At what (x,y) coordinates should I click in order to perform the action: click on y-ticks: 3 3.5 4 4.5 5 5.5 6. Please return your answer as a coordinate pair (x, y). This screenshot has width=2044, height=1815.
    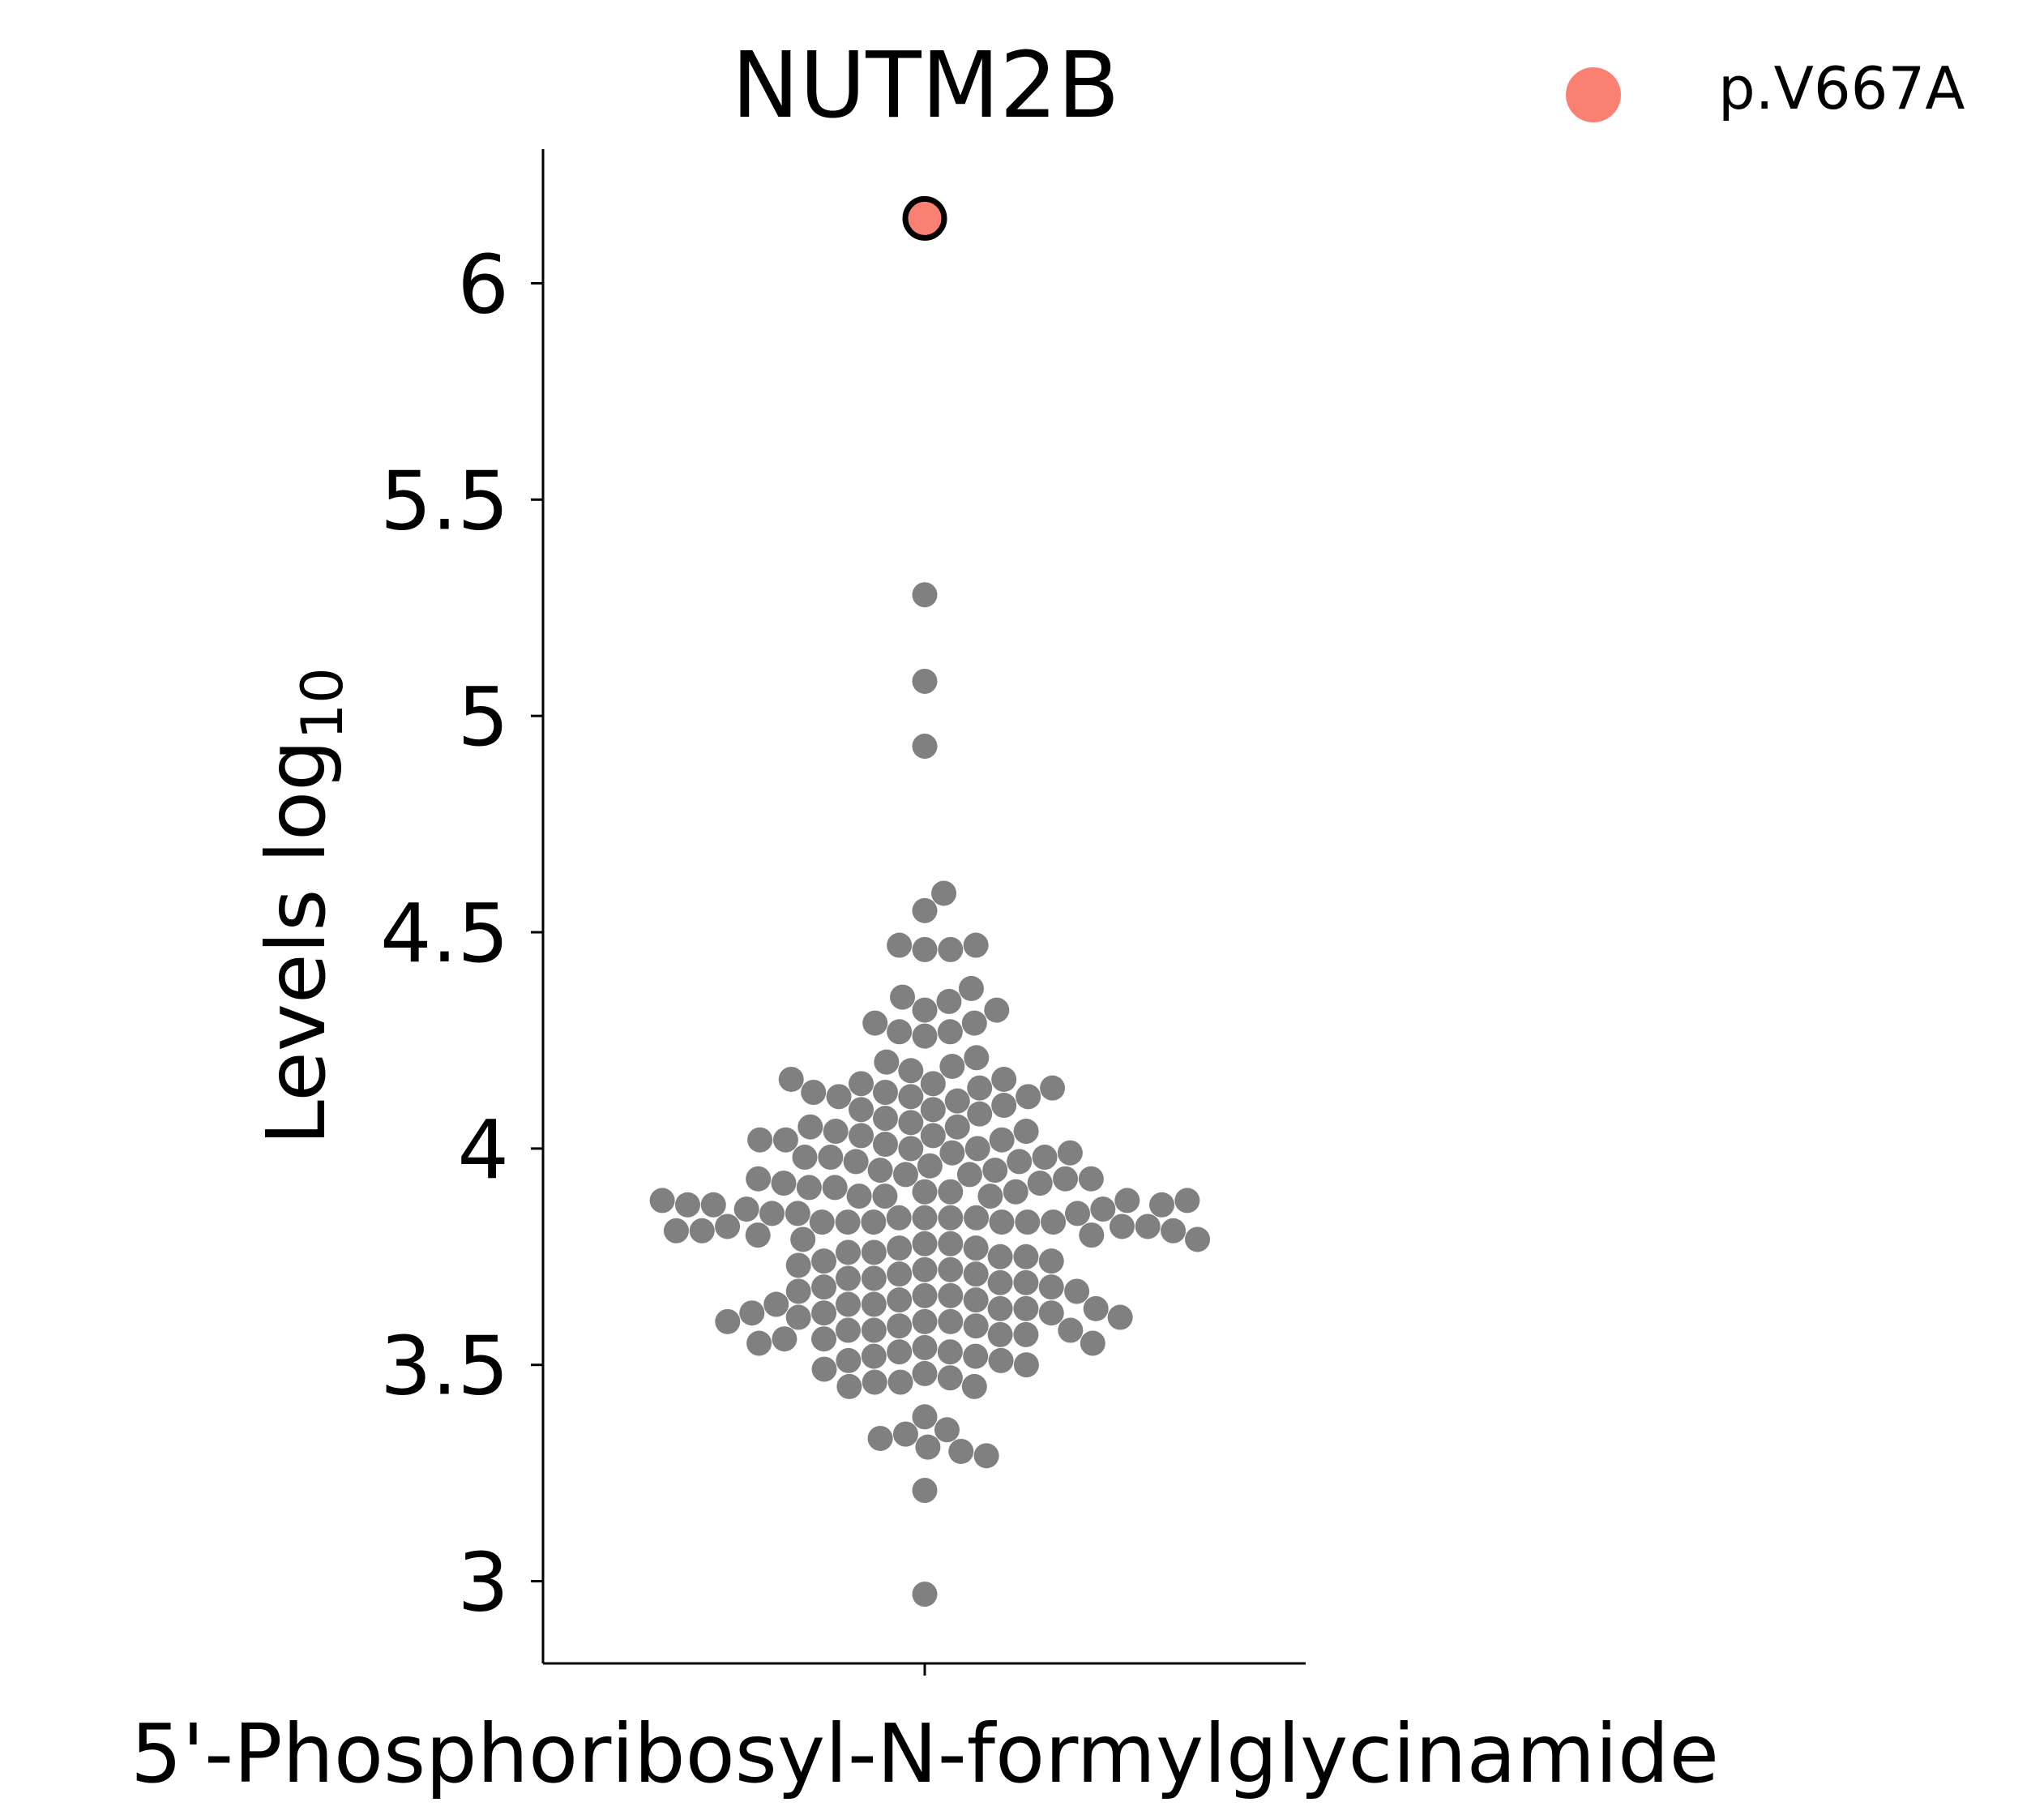
    Looking at the image, I should click on (461, 933).